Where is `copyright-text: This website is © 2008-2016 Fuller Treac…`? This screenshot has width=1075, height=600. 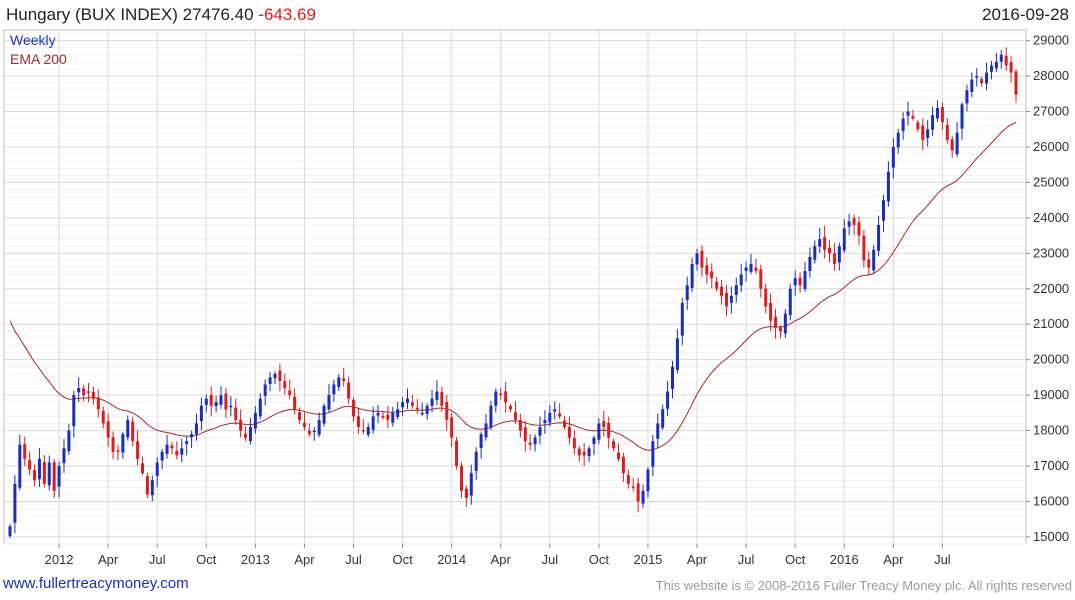
copyright-text: This website is © 2008-2016 Fuller Treac… is located at coordinates (863, 585).